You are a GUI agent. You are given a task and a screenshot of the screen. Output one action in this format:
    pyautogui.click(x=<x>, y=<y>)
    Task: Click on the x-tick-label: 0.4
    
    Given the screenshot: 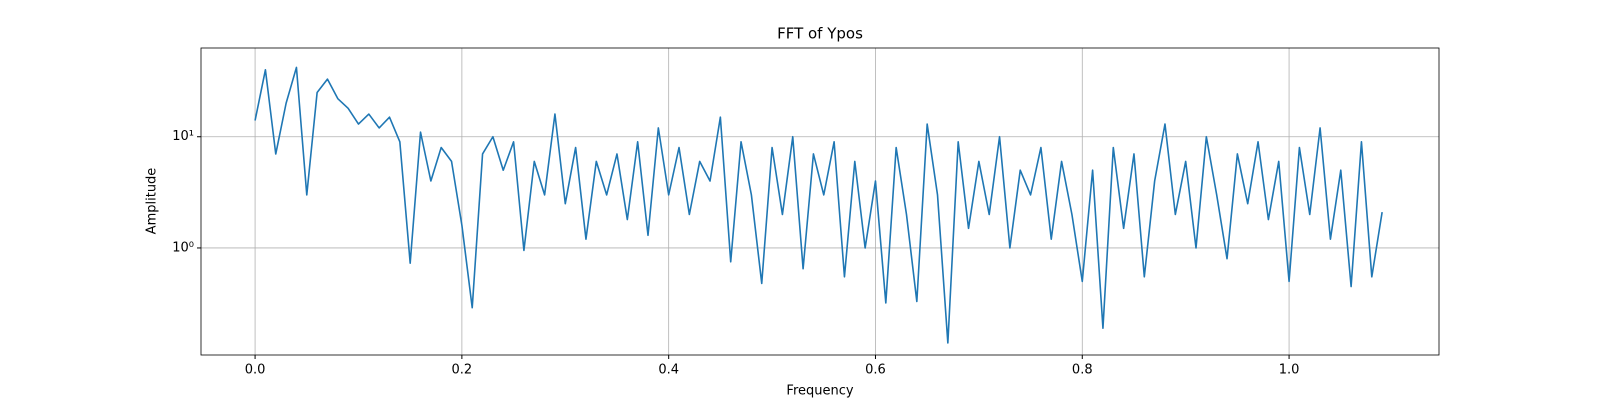 What is the action you would take?
    pyautogui.click(x=668, y=370)
    